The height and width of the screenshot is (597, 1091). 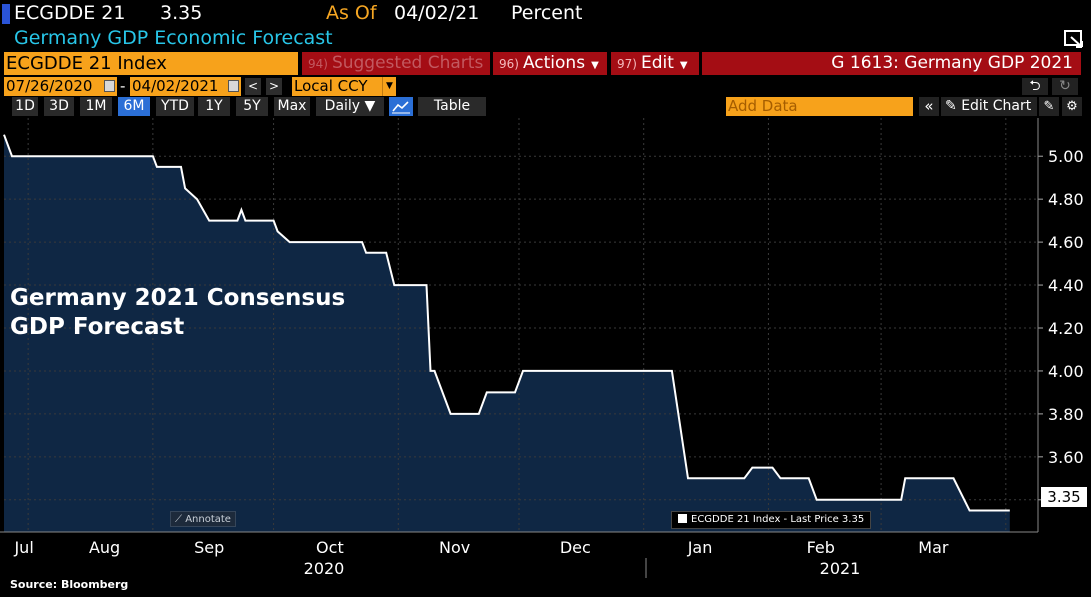 What do you see at coordinates (177, 313) in the screenshot?
I see `chart-title: Germany 2021 Consensus GDP Forecast` at bounding box center [177, 313].